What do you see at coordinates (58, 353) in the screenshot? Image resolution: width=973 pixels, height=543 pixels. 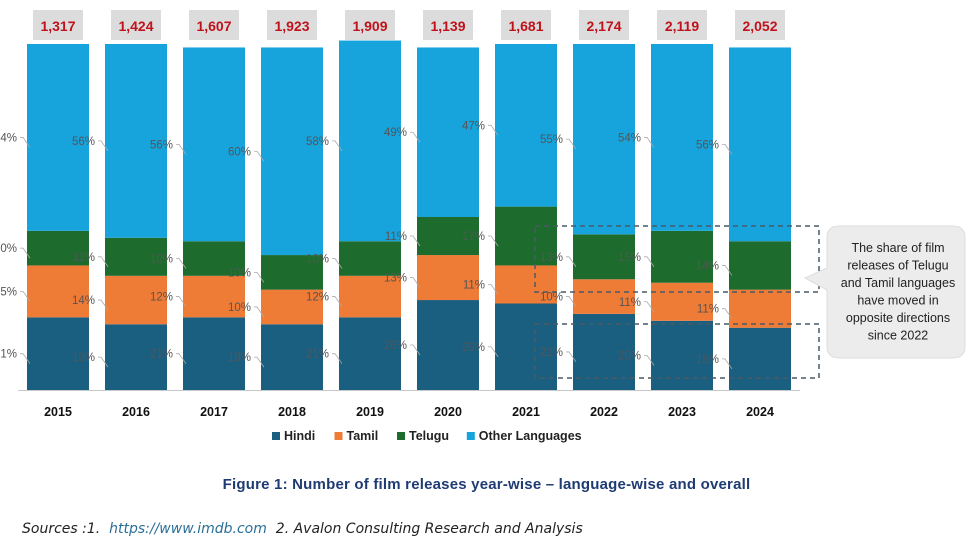 I see `bar-hindi-2015` at bounding box center [58, 353].